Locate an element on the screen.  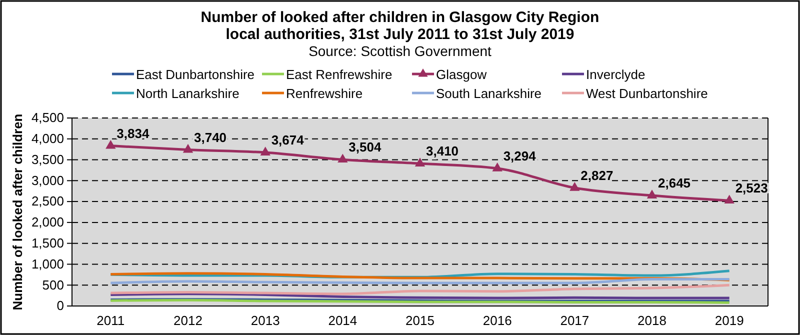
data-label: 3,410 is located at coordinates (442, 151).